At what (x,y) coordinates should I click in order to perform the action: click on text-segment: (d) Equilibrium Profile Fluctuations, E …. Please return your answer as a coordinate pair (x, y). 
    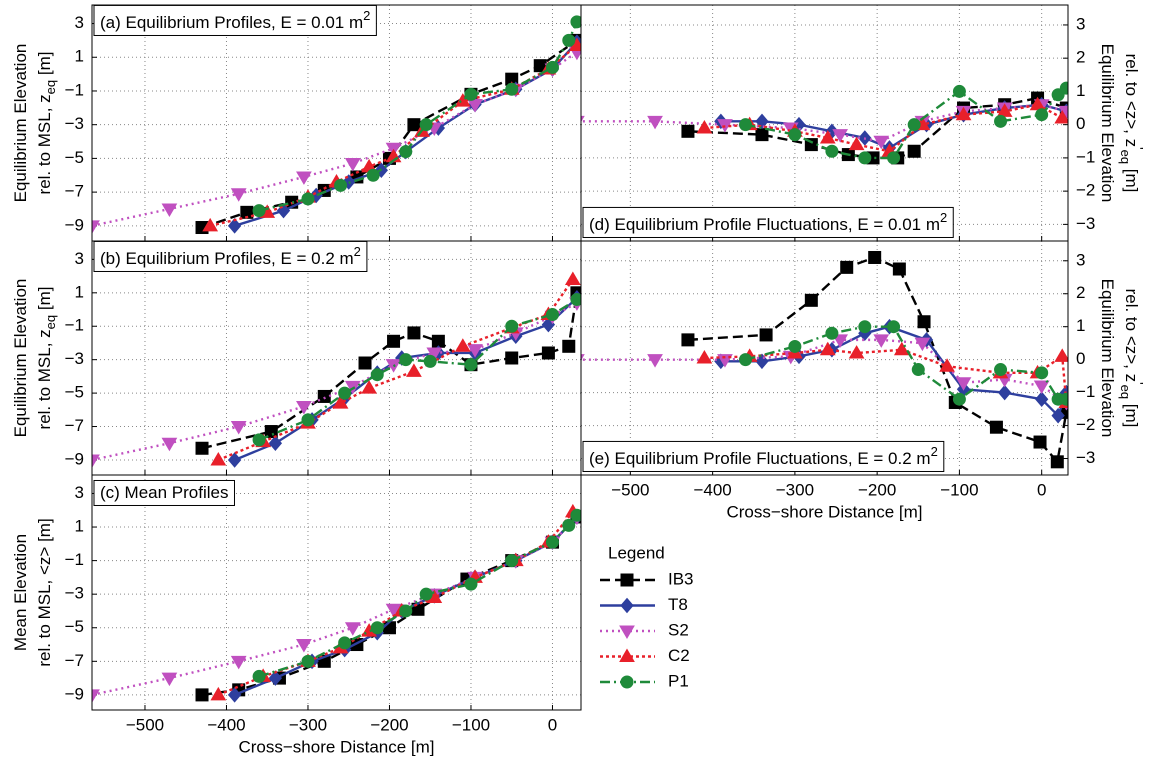
    Looking at the image, I should click on (764, 224).